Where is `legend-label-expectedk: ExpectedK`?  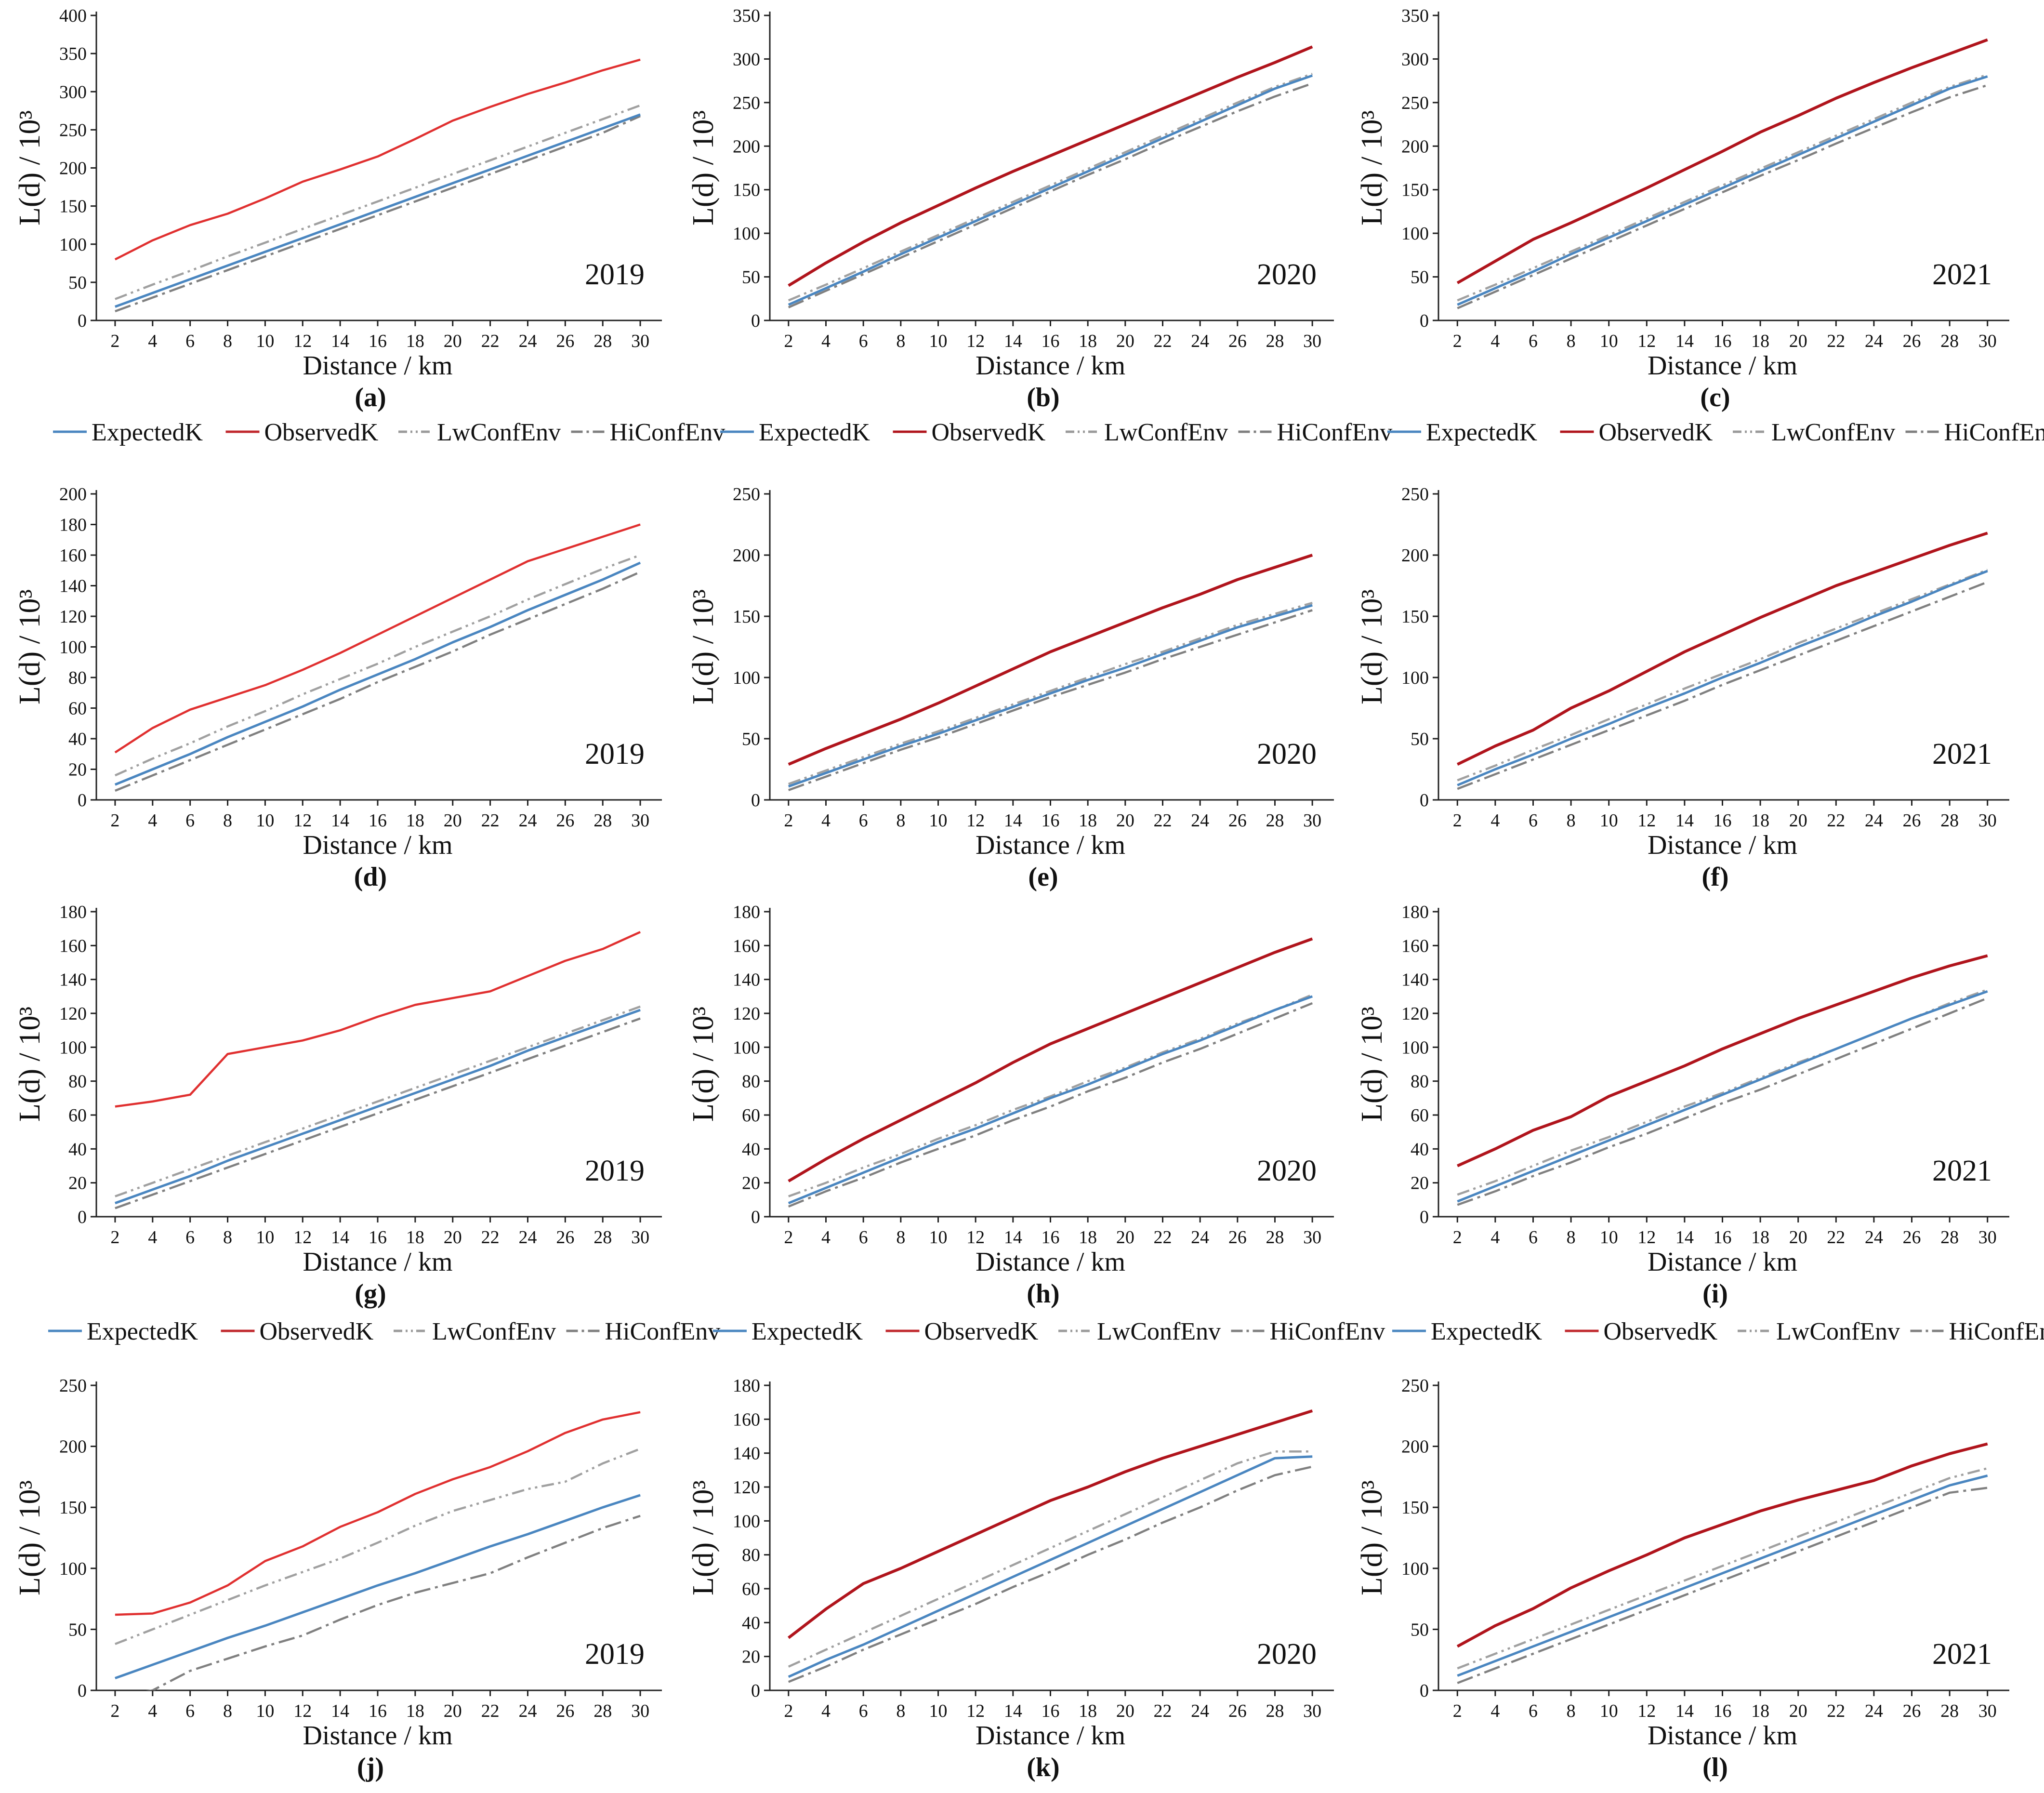
legend-label-expectedk: ExpectedK is located at coordinates (143, 1331).